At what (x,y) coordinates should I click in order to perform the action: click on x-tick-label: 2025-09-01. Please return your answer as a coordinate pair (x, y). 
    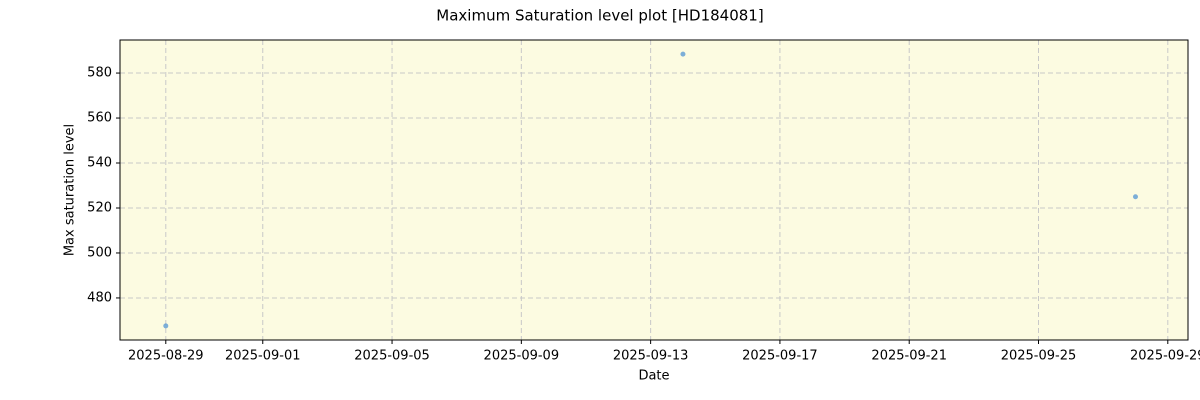
    Looking at the image, I should click on (263, 356).